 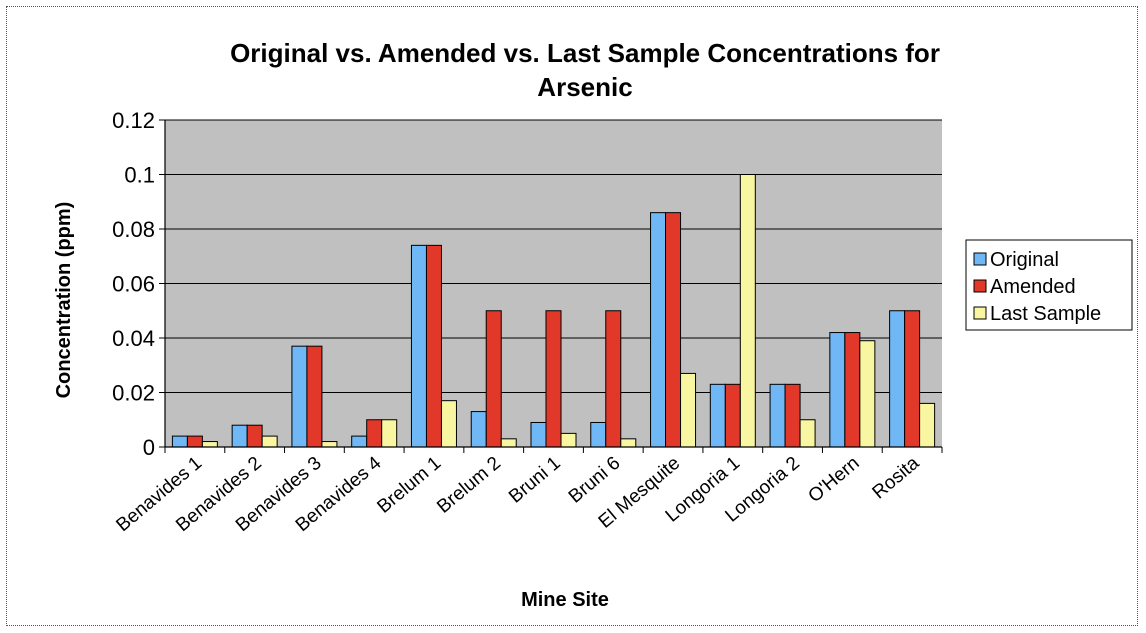 I want to click on y-tick-label: 0.1, so click(x=139, y=175).